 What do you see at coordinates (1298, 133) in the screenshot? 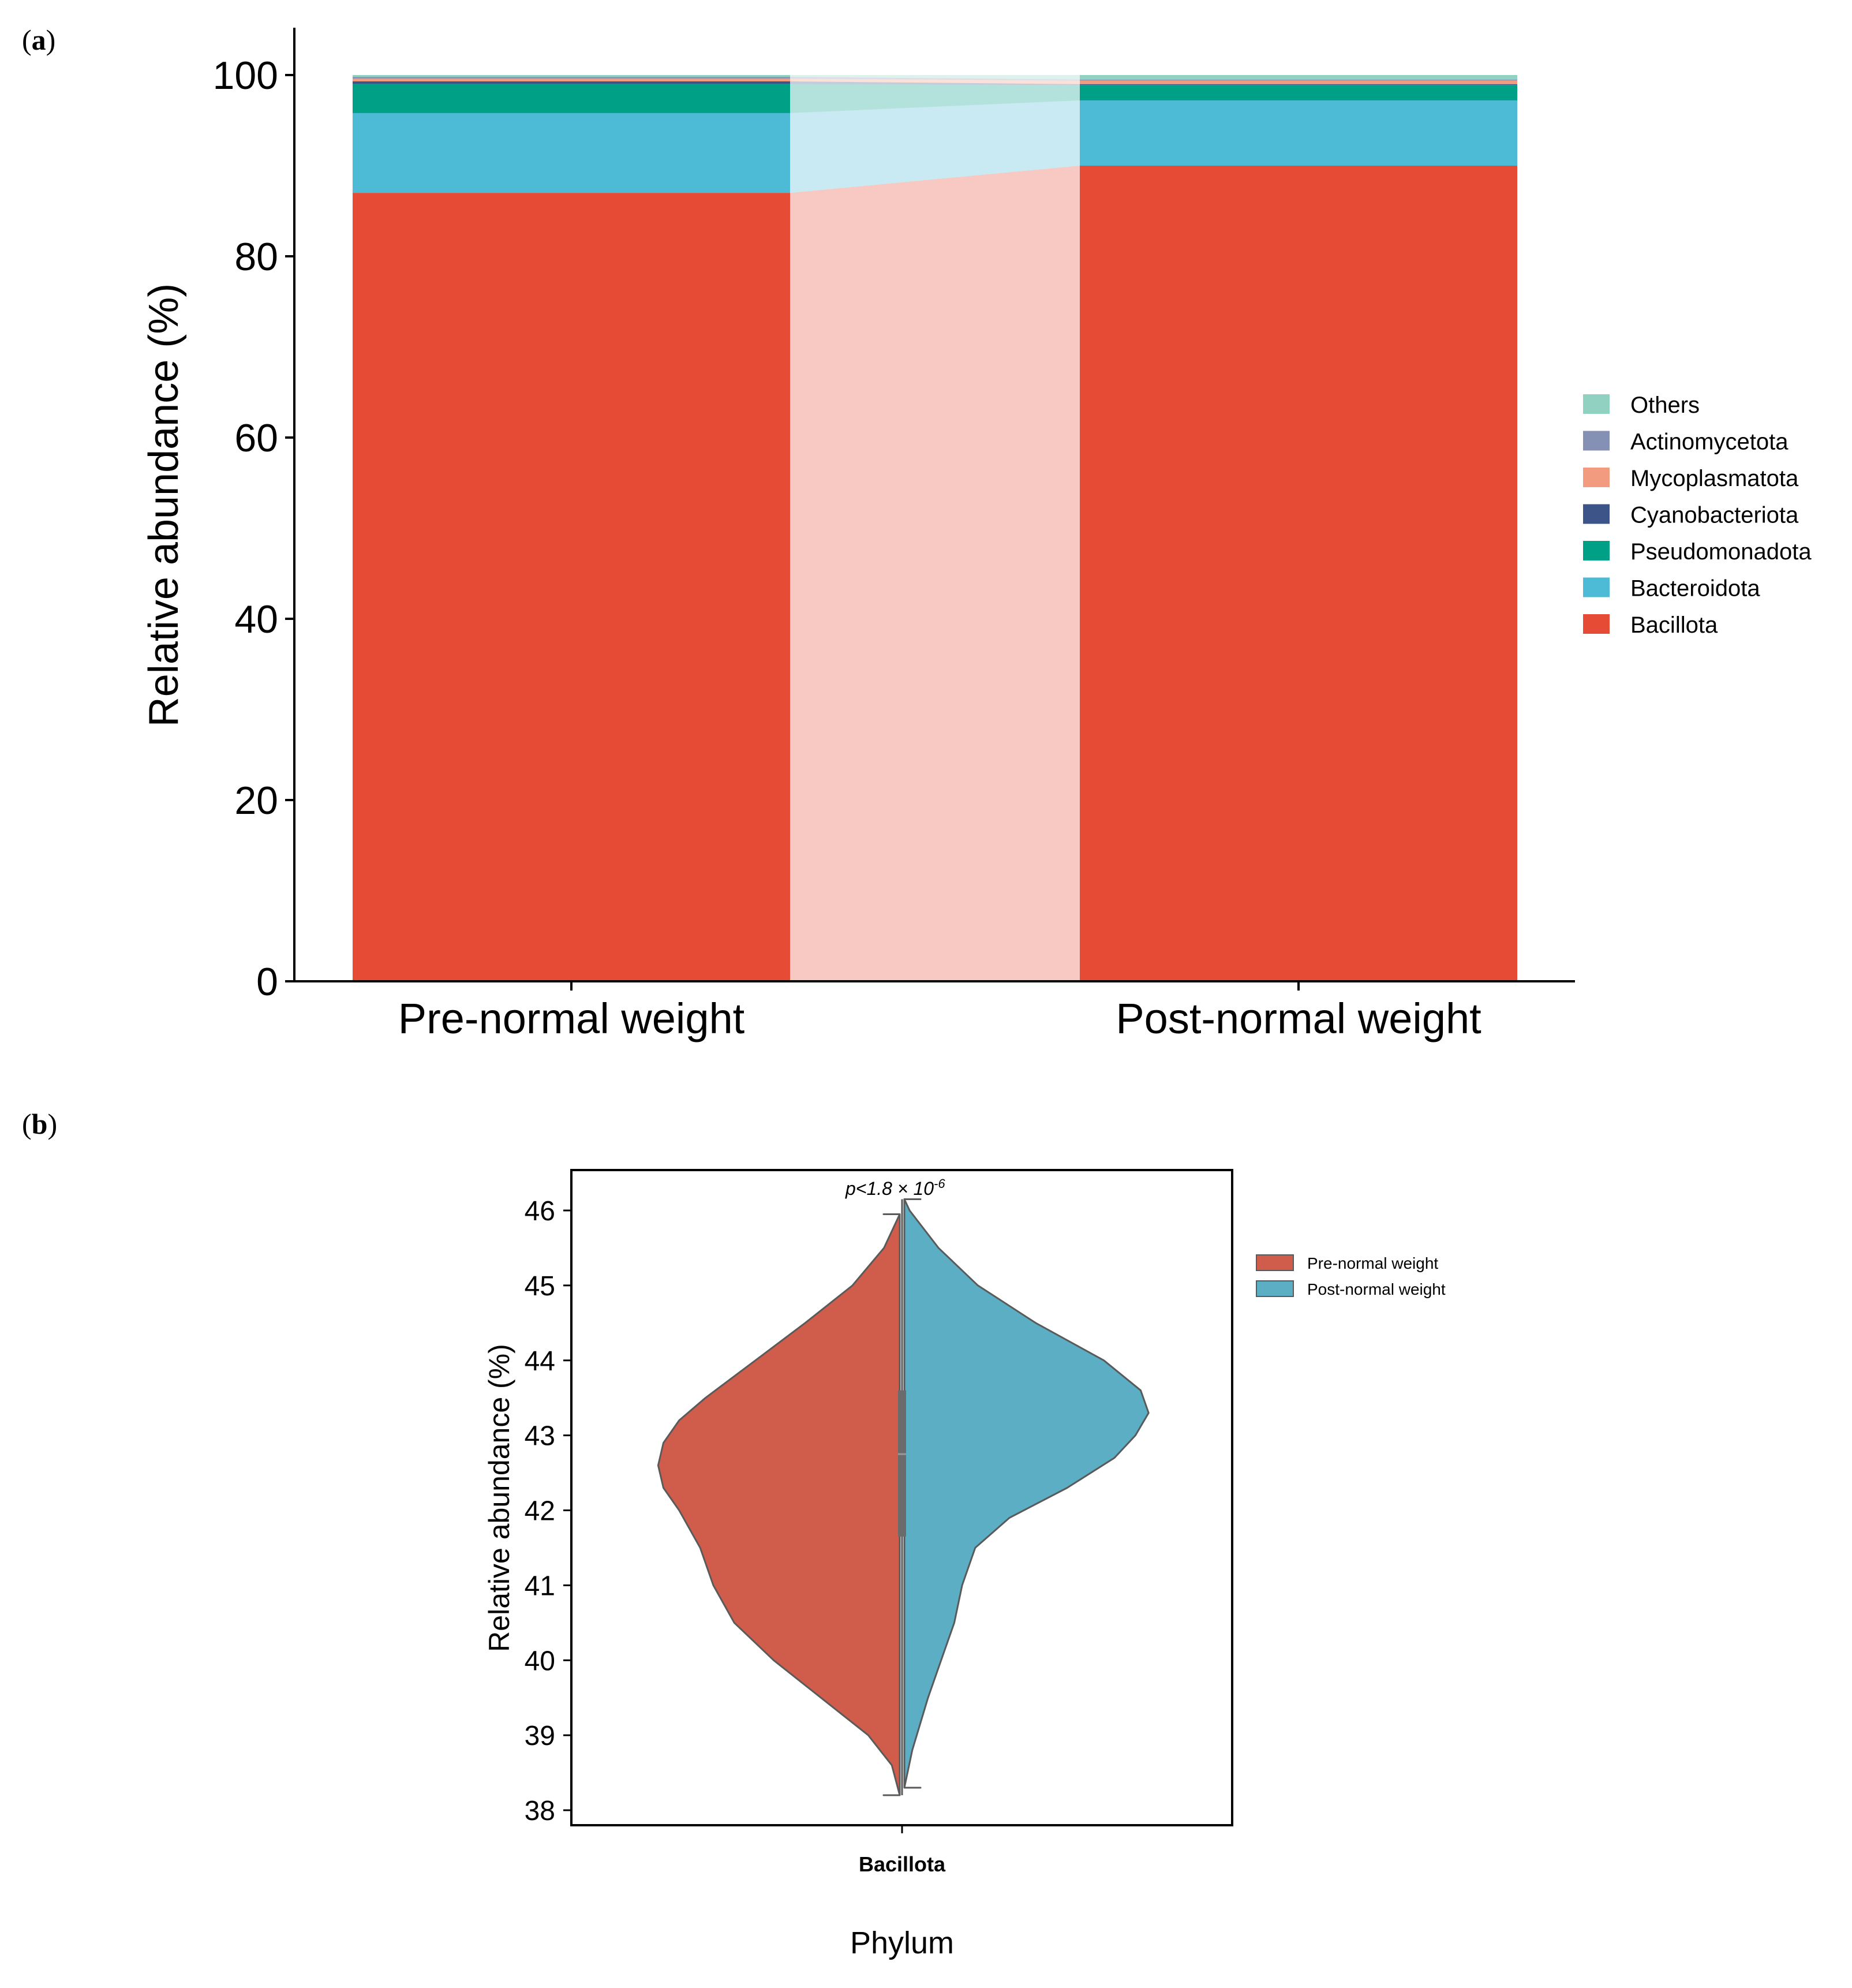
I see `bar-segment-bacteroidota-post` at bounding box center [1298, 133].